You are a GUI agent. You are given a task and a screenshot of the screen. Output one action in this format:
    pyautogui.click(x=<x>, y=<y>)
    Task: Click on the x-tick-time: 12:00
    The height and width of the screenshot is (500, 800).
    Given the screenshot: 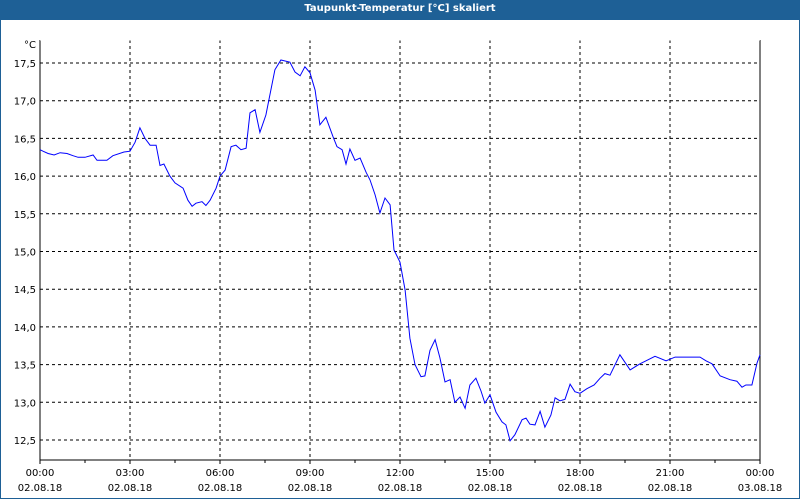 What is the action you would take?
    pyautogui.click(x=400, y=473)
    